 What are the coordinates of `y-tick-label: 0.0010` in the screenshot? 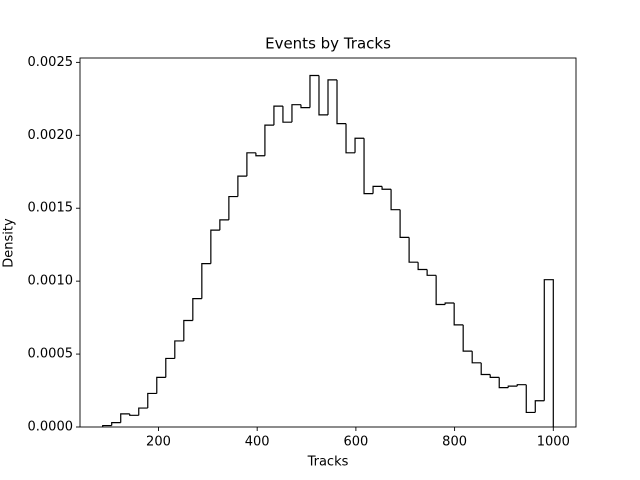 It's located at (51, 281).